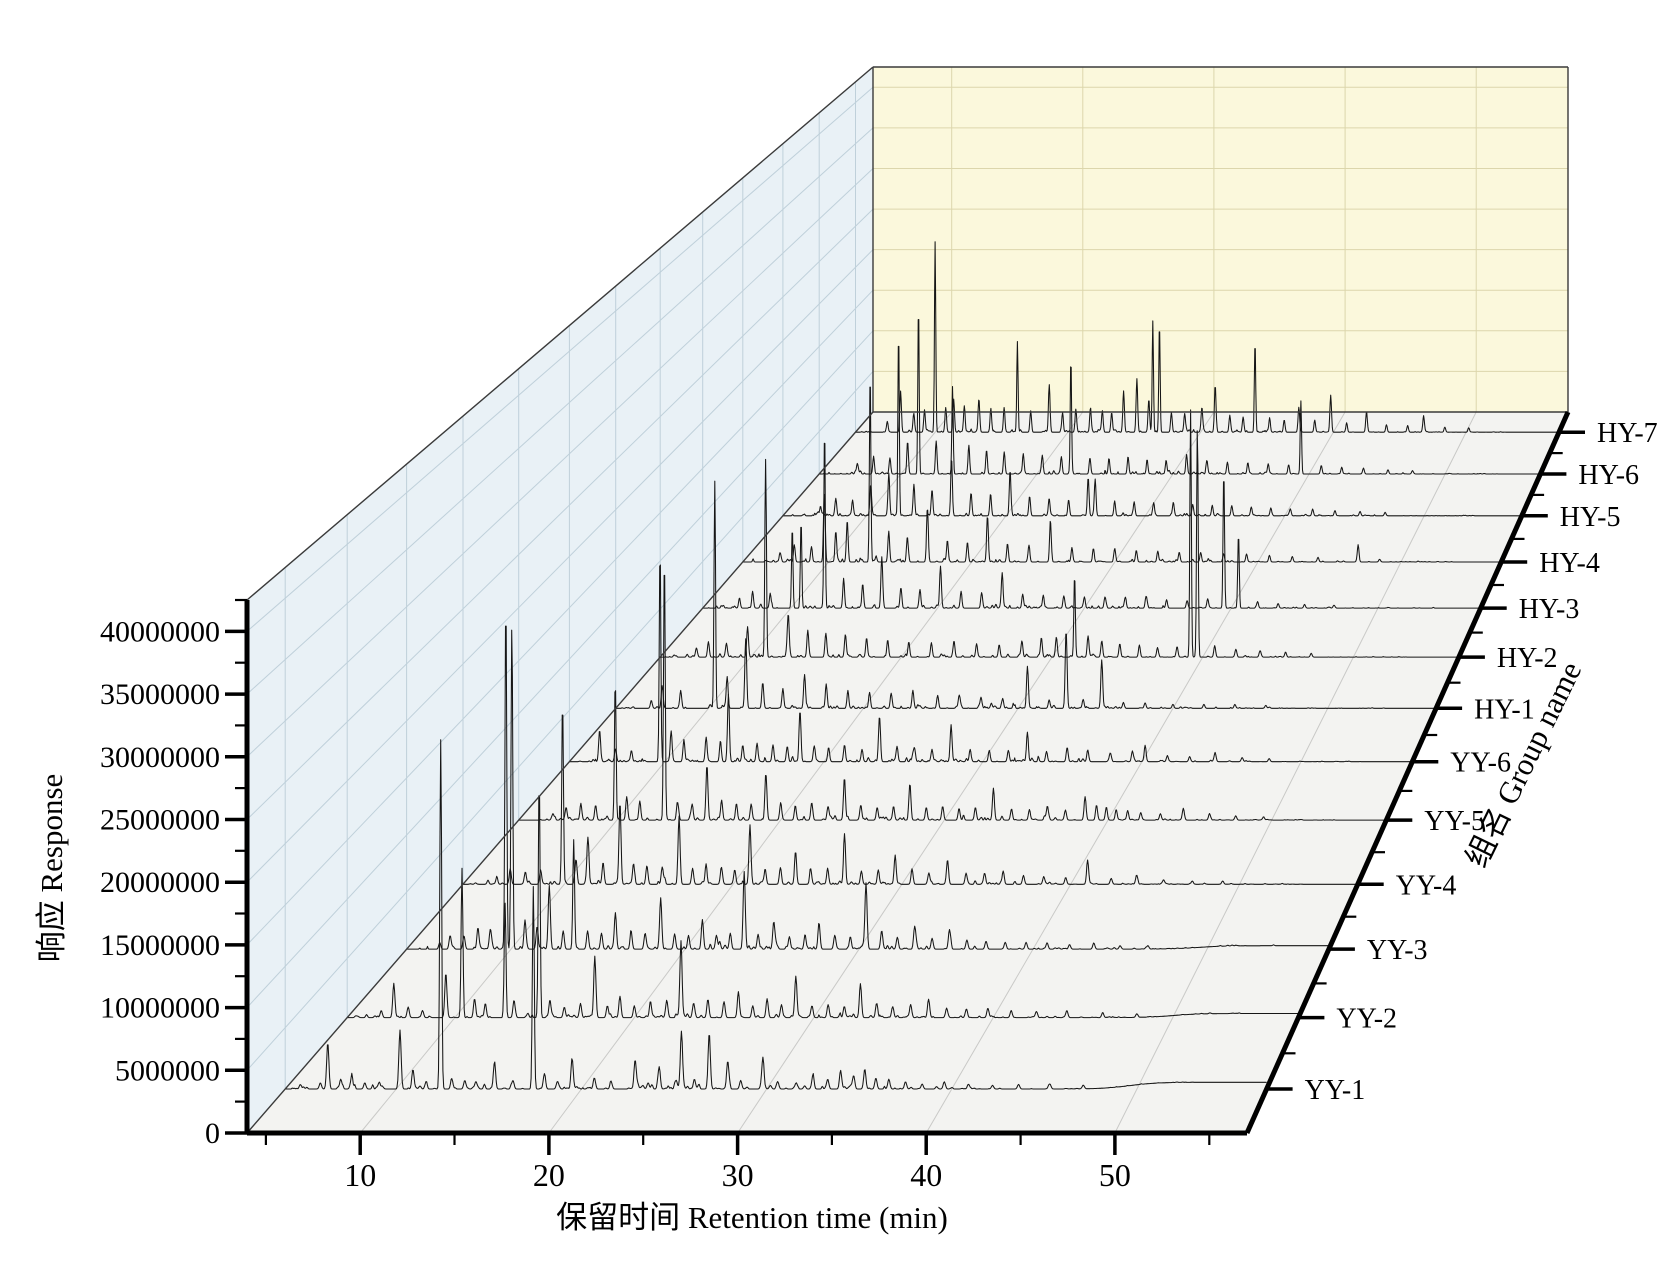  What do you see at coordinates (160, 945) in the screenshot?
I see `y-tick-label-15000000: 15000000` at bounding box center [160, 945].